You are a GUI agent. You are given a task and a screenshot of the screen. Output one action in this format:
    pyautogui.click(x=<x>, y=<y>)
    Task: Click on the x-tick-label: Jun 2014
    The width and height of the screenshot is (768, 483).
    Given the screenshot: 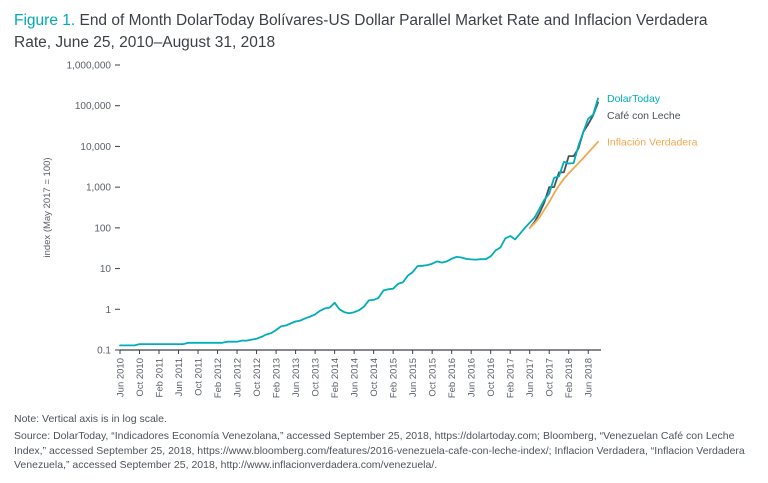 What is the action you would take?
    pyautogui.click(x=355, y=377)
    